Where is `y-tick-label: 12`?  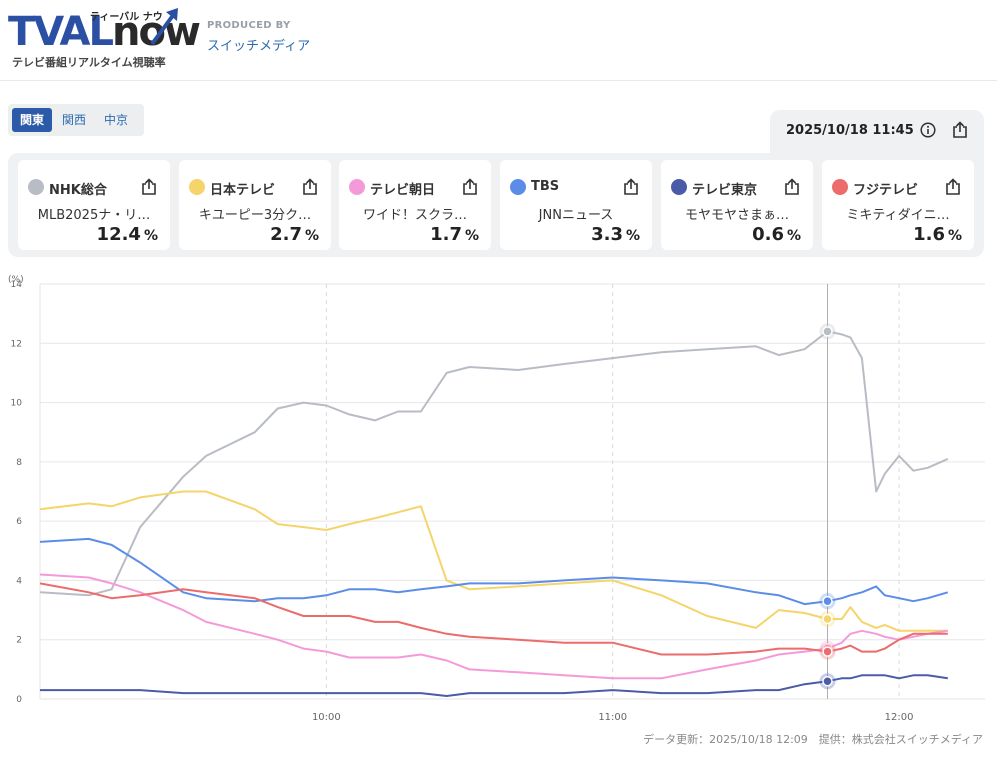 y-tick-label: 12 is located at coordinates (16, 344).